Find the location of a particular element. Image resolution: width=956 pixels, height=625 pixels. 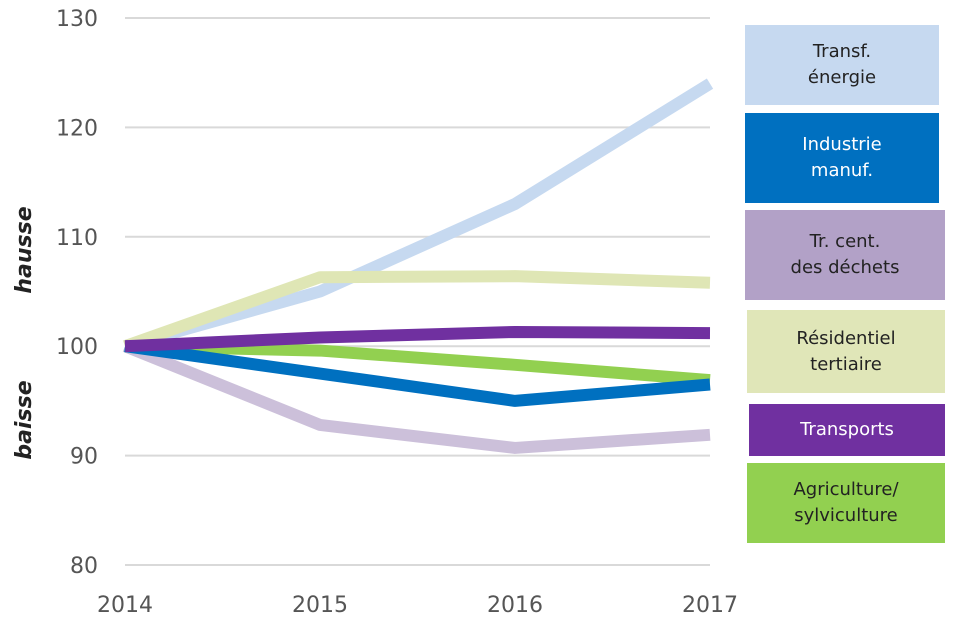

x-tick-label: 2017 is located at coordinates (710, 605).